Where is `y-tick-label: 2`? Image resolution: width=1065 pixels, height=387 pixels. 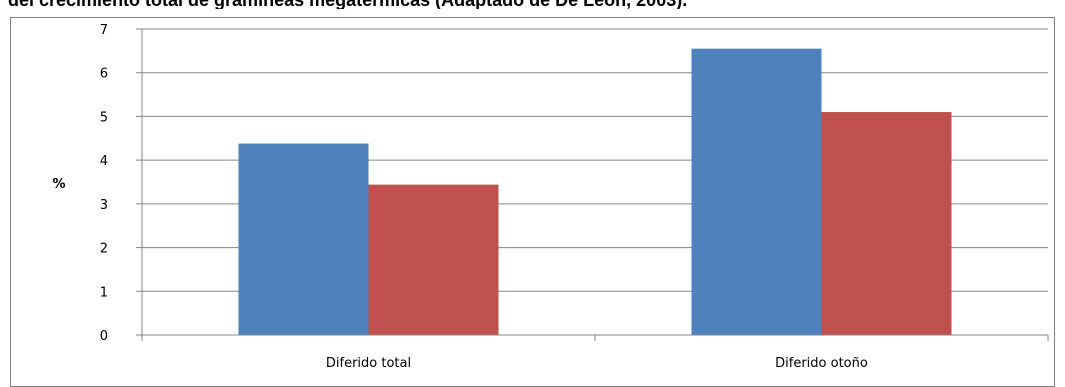
y-tick-label: 2 is located at coordinates (104, 249).